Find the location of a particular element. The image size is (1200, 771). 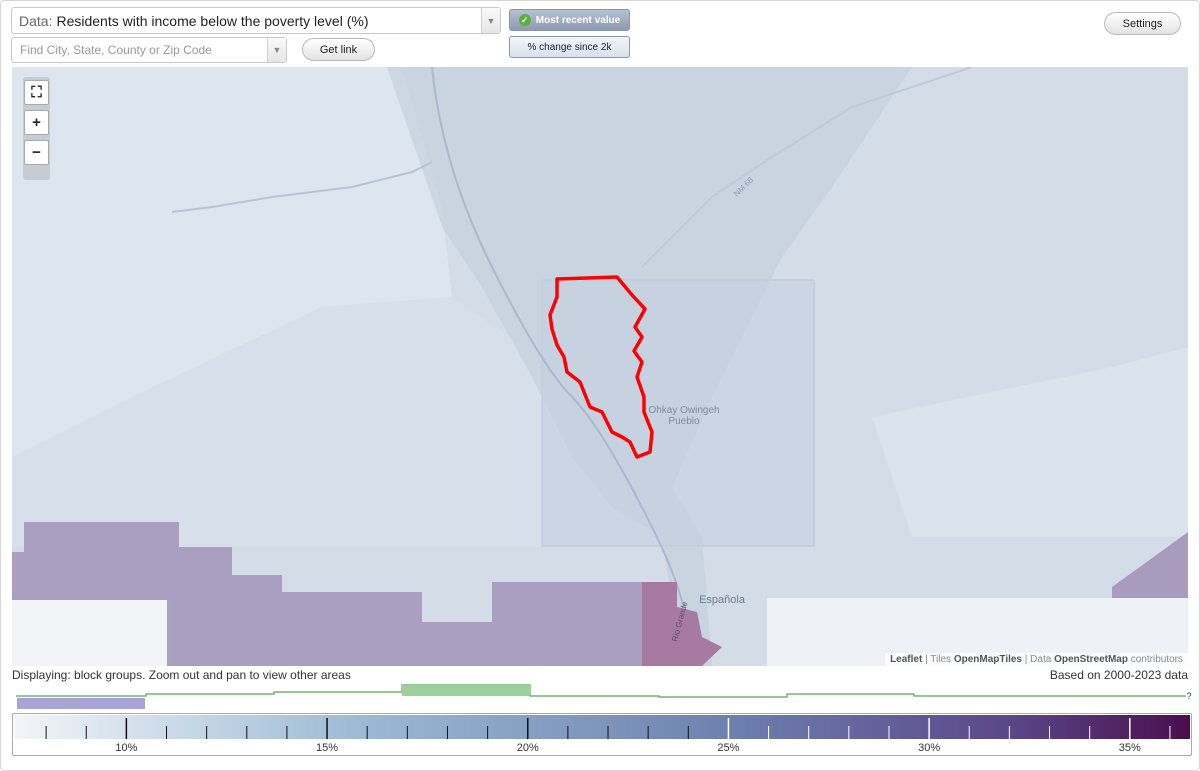

color-legend: 10% 15% 20% 25% 30% 35% is located at coordinates (602, 734).